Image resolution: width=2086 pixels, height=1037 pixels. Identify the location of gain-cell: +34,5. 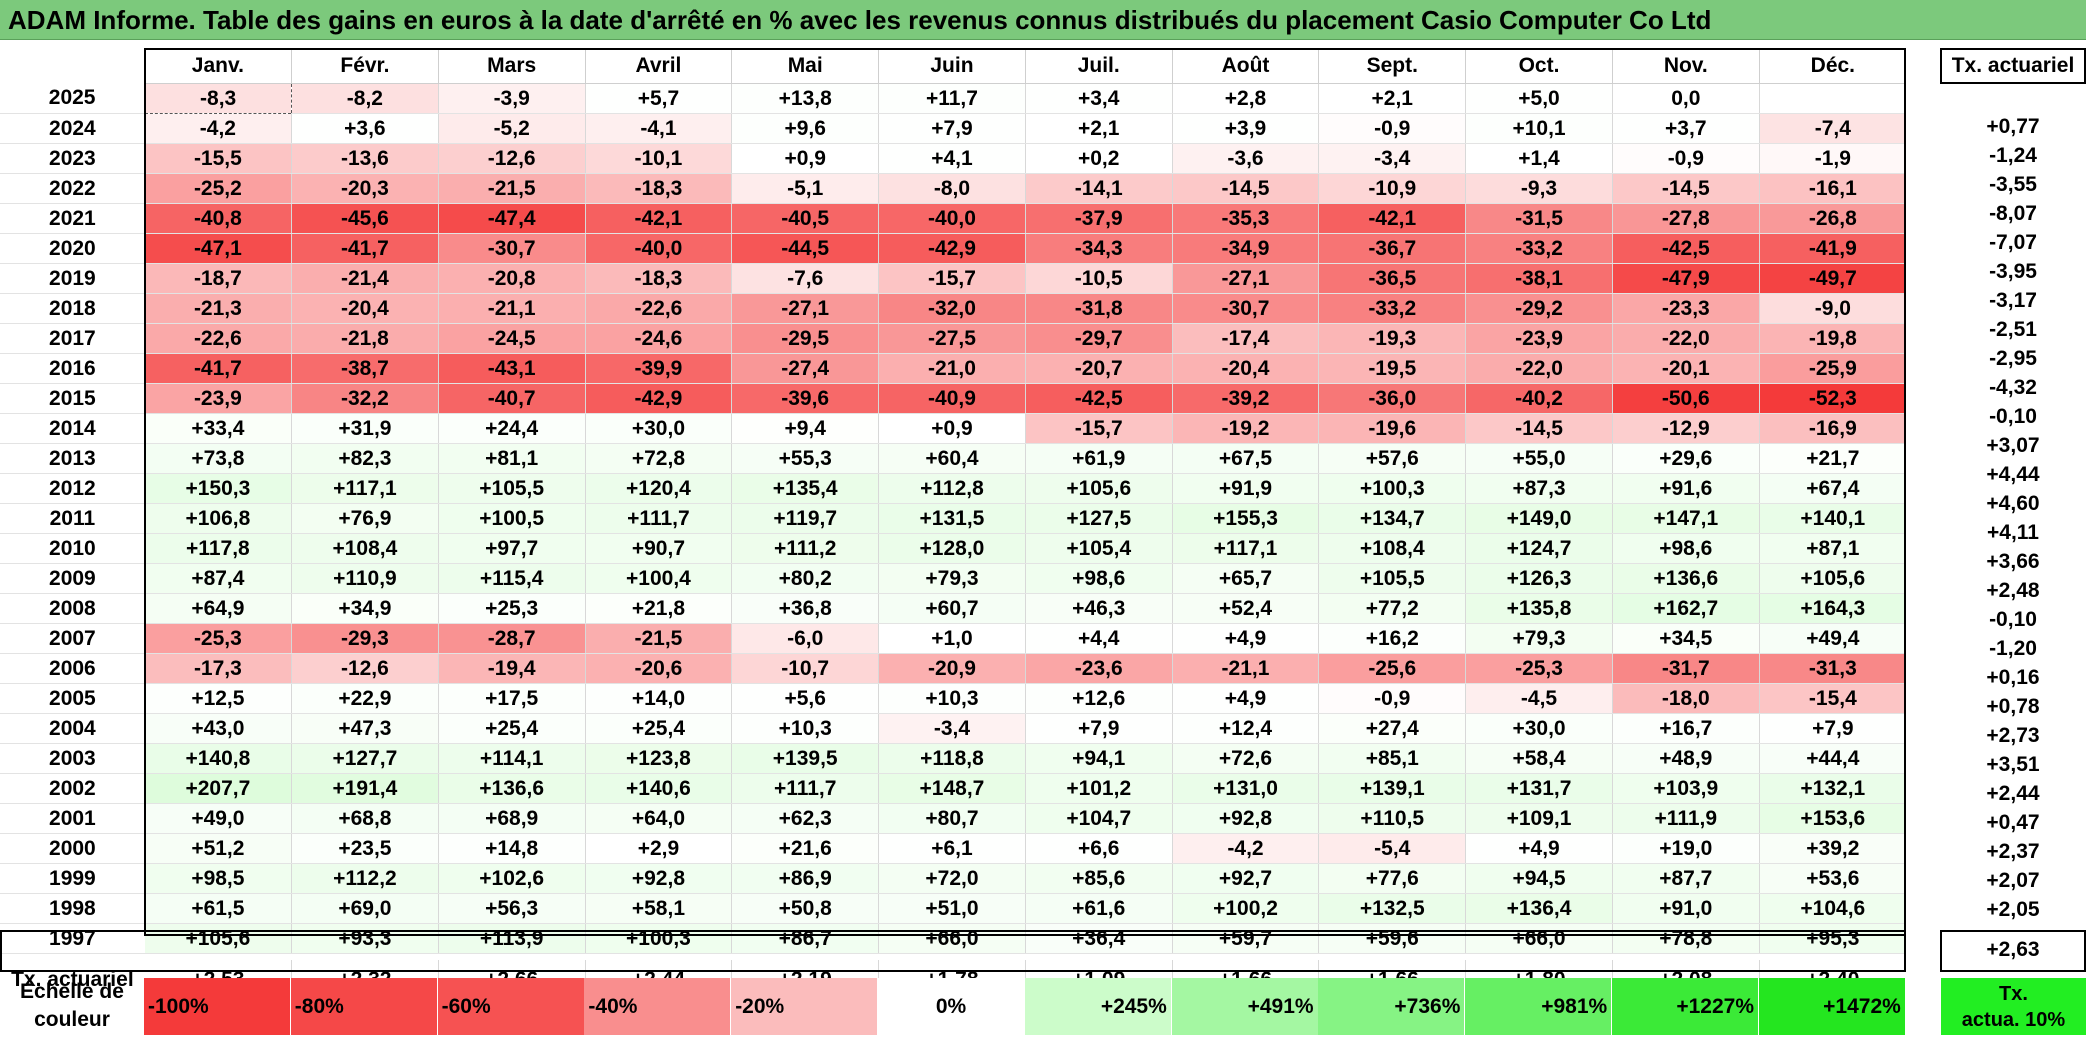
(1686, 638).